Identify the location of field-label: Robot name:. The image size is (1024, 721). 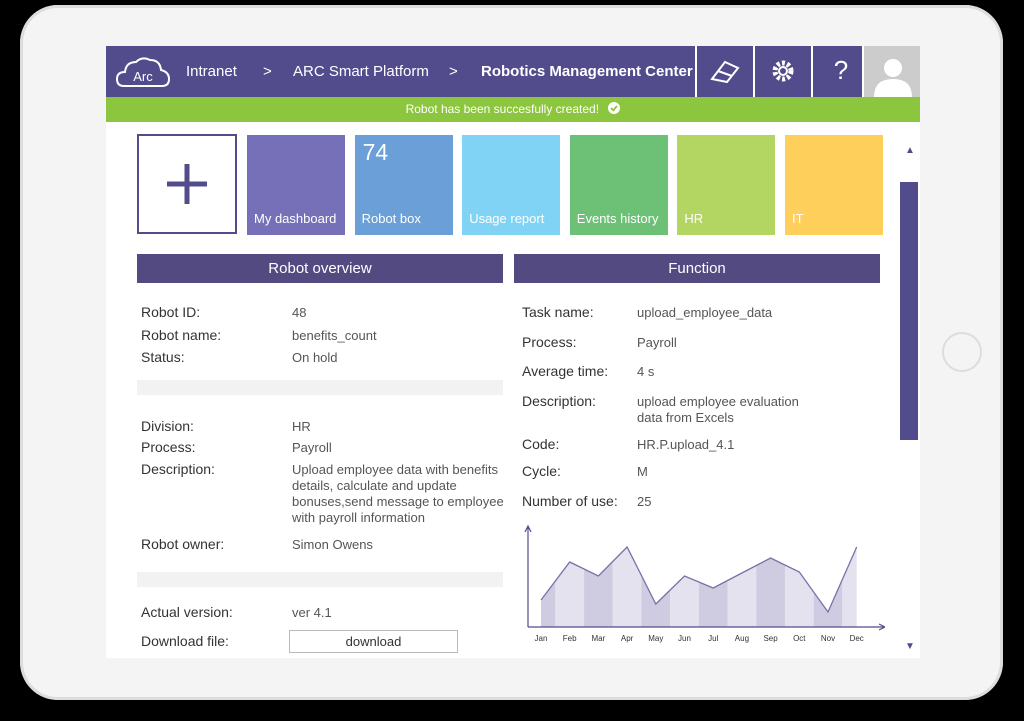
(181, 335).